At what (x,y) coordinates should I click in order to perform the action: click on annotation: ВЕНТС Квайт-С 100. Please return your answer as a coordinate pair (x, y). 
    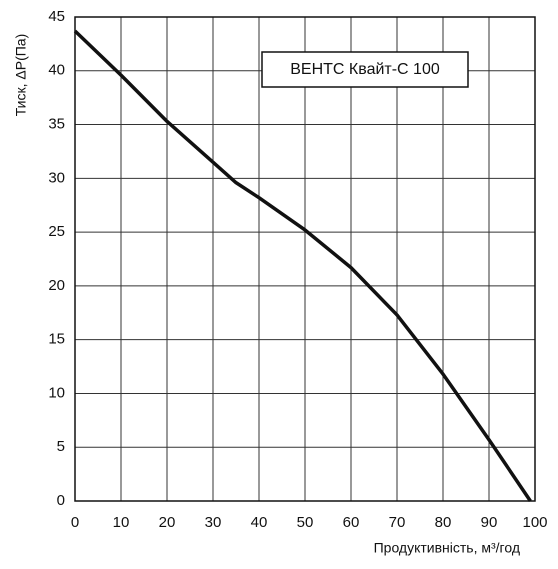
    Looking at the image, I should click on (365, 69).